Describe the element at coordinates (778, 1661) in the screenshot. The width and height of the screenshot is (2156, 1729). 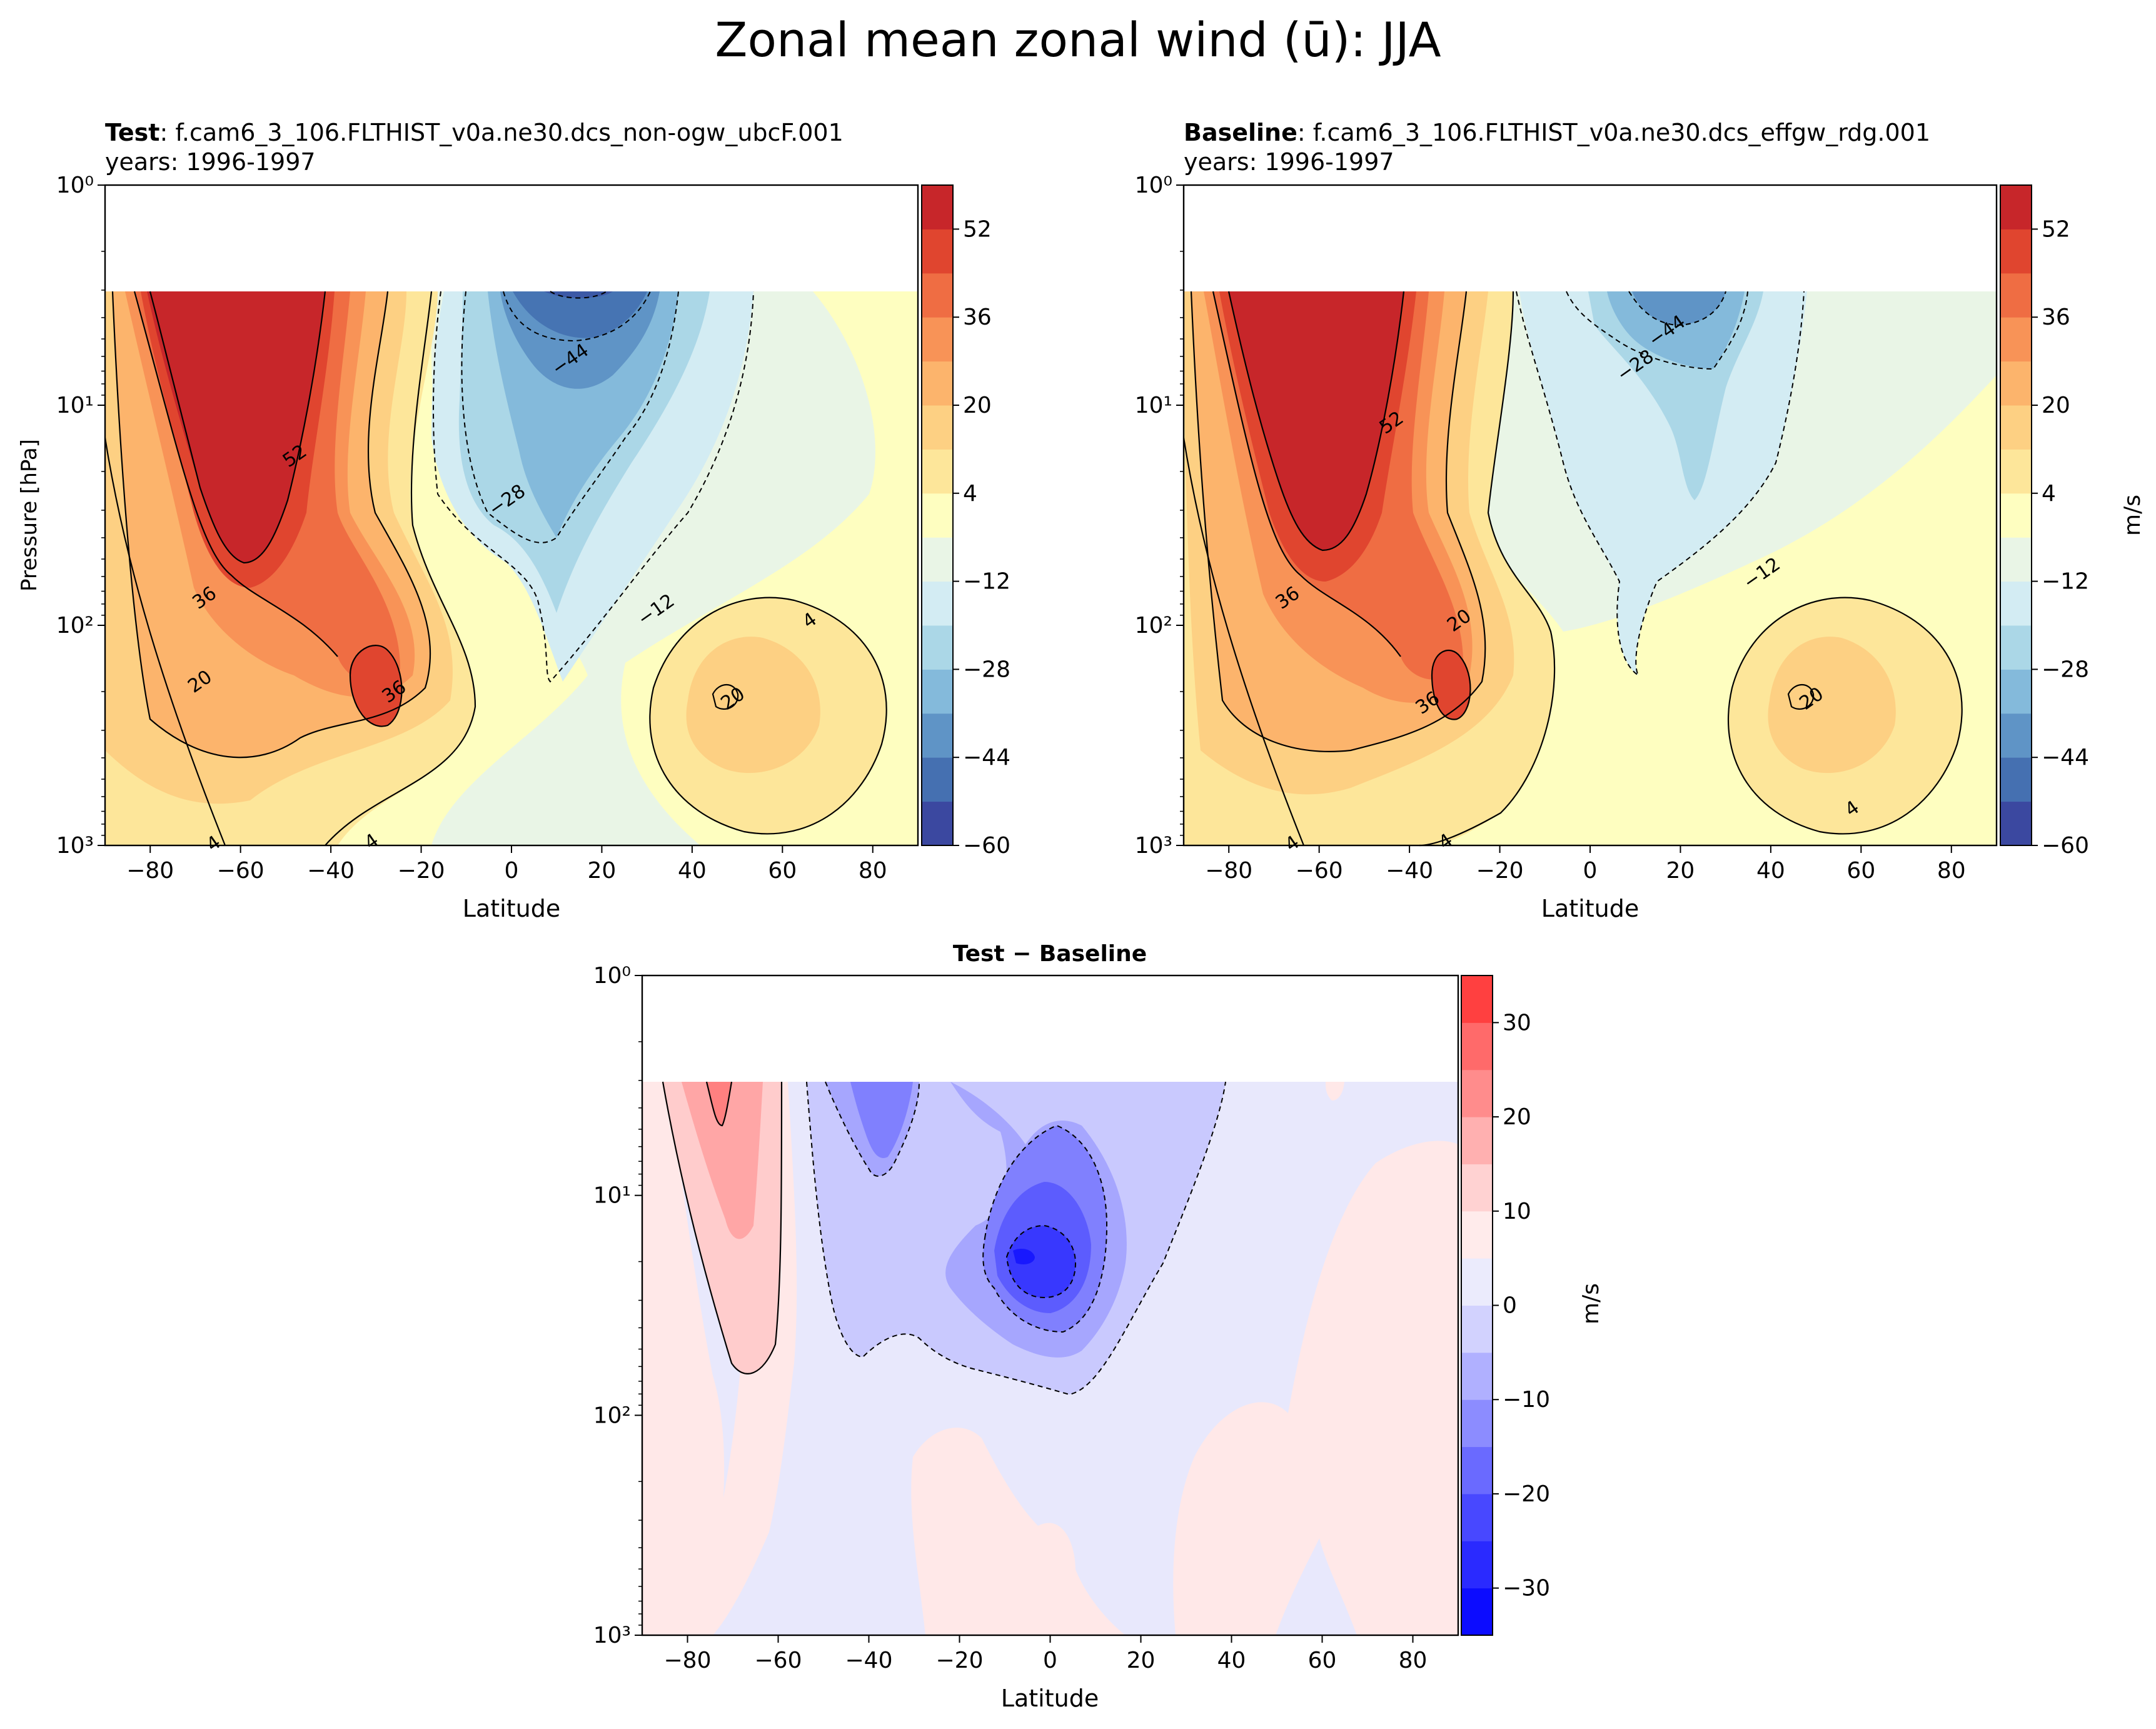
I see `difference-xtick-label: −60` at that location.